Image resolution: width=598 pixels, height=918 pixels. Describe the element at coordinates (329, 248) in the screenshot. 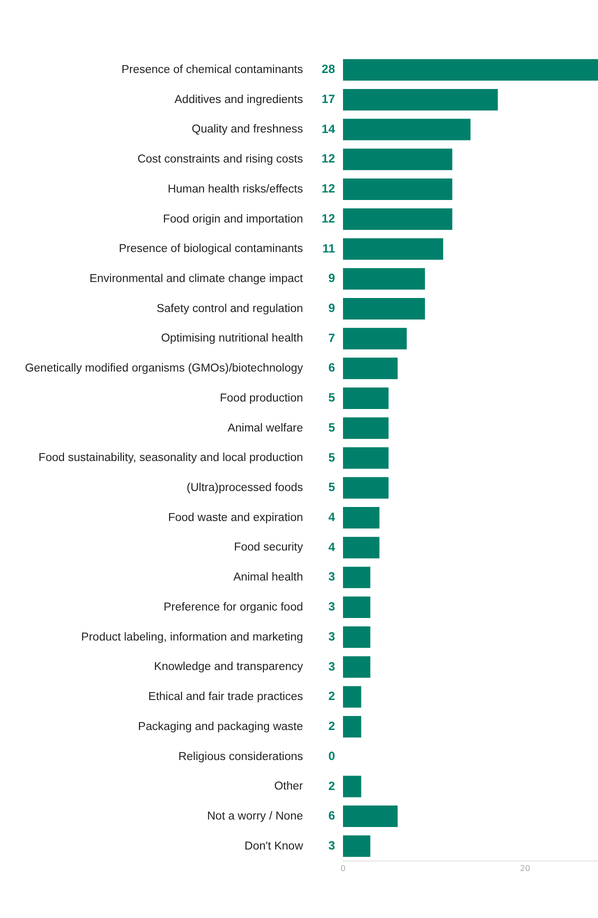

I see `data-label: 11` at that location.